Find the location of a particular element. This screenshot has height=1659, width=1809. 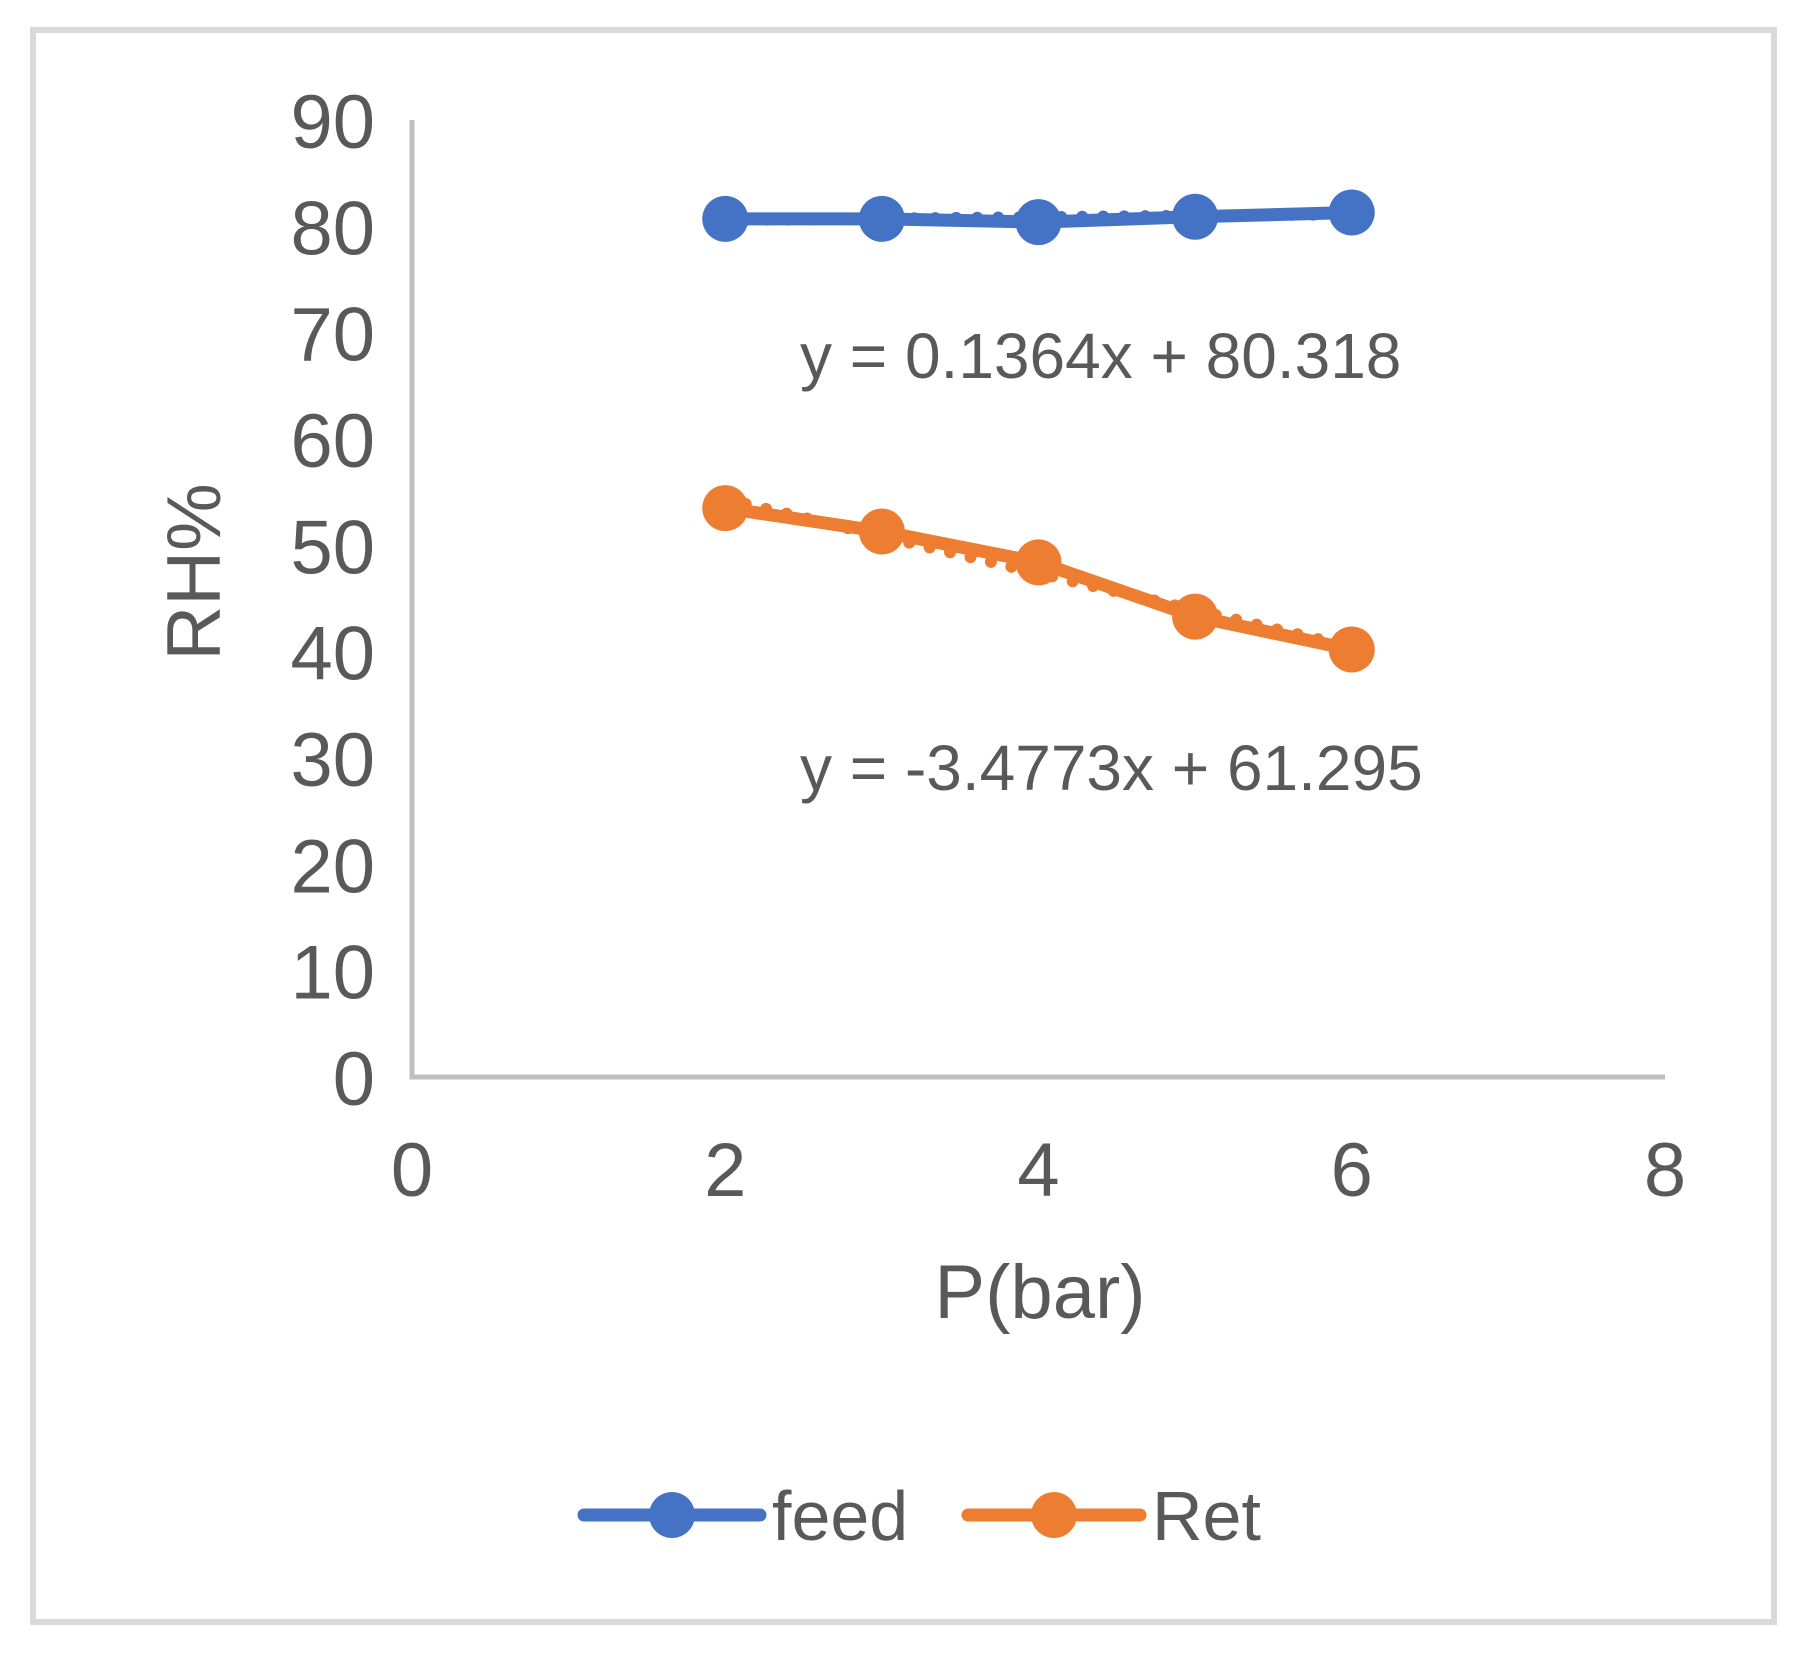

y-tick-label: 70 is located at coordinates (332, 335).